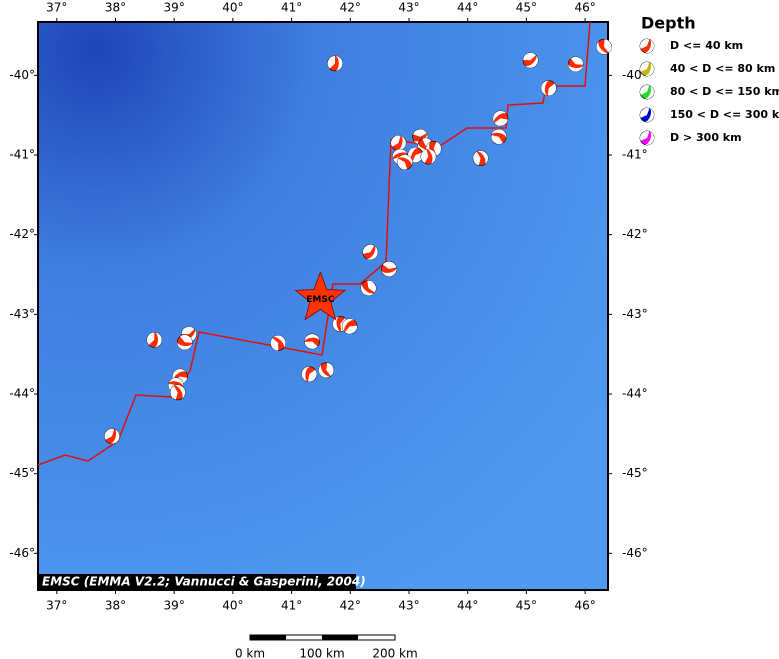 This screenshot has height=659, width=779. Describe the element at coordinates (394, 653) in the screenshot. I see `scale-label: 200 km` at that location.